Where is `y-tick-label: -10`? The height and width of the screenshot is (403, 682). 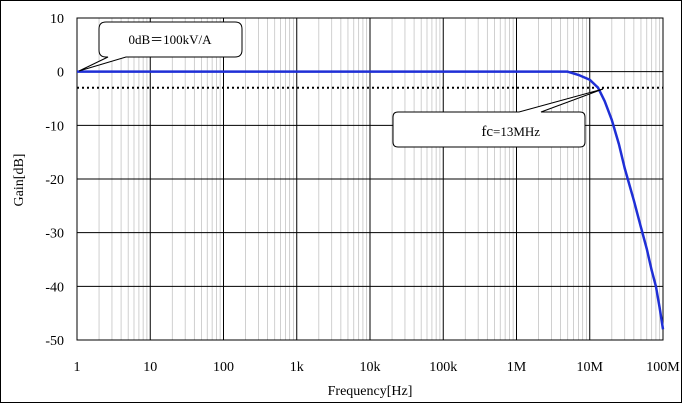 y-tick-label: -10 is located at coordinates (54, 126).